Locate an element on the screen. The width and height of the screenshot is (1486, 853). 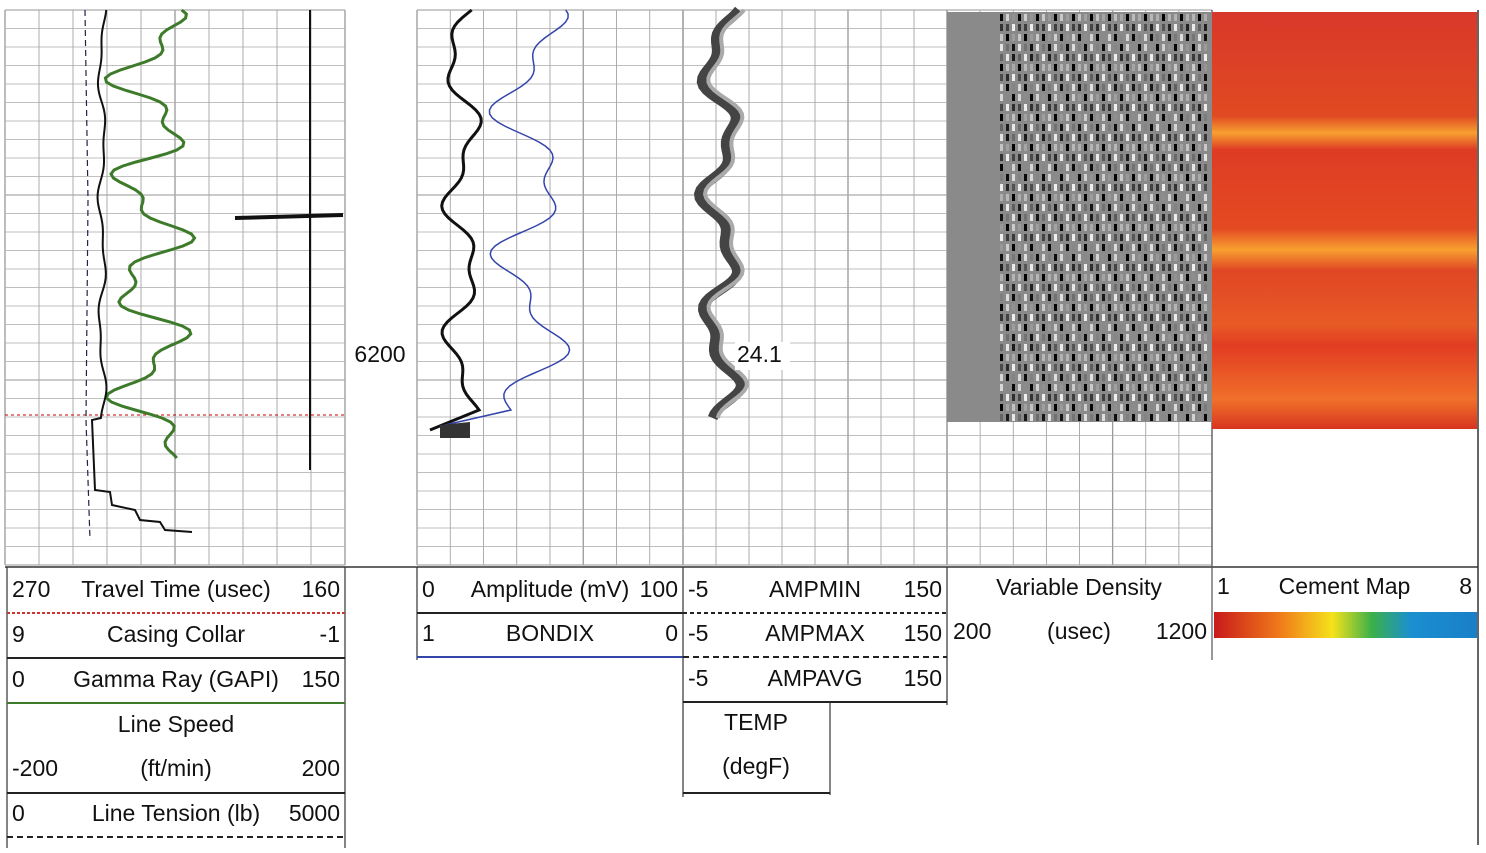
scale-right: 150 is located at coordinates (923, 633).